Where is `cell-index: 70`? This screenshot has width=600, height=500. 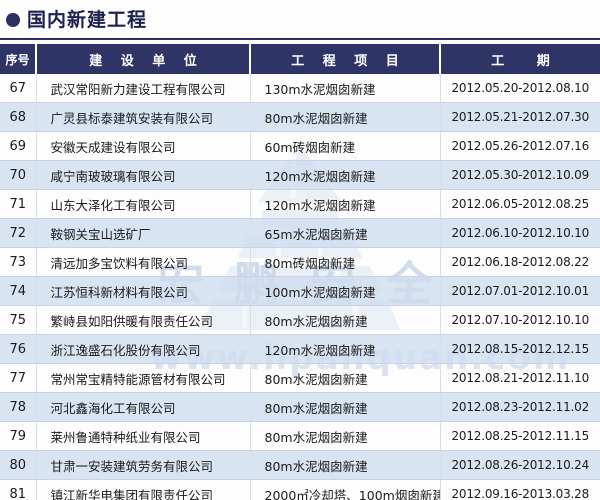 cell-index: 70 is located at coordinates (18, 175).